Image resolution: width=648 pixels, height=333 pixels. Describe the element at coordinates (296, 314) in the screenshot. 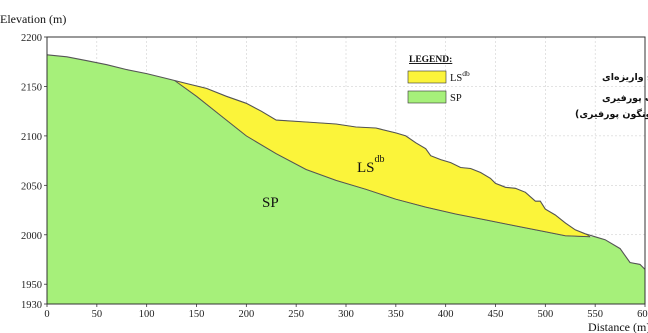

I see `x-tick-label: 250` at that location.